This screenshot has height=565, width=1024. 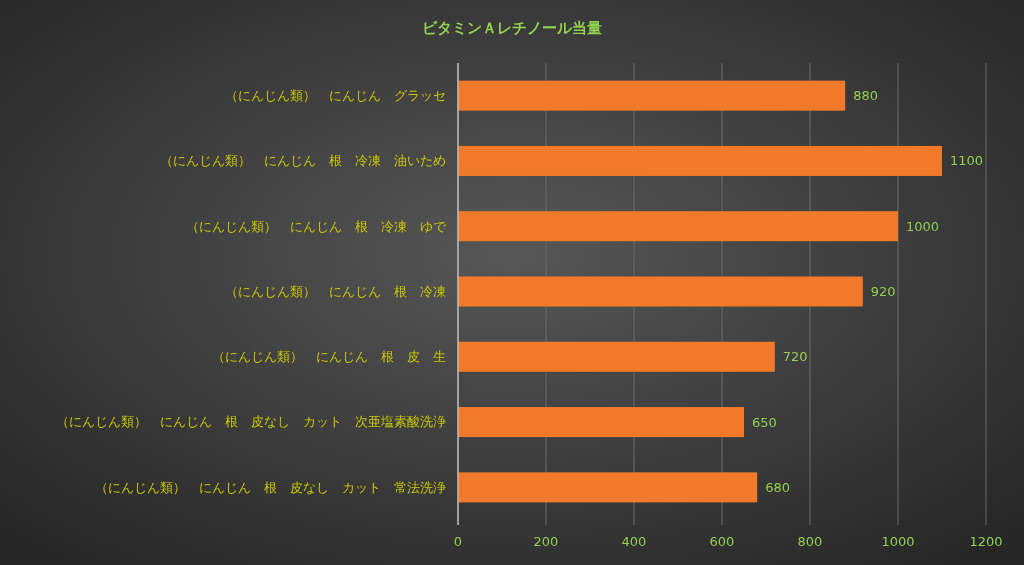 What do you see at coordinates (329, 357) in the screenshot?
I see `y-tick-label: （にんじん類） にんじん 根 皮 生` at bounding box center [329, 357].